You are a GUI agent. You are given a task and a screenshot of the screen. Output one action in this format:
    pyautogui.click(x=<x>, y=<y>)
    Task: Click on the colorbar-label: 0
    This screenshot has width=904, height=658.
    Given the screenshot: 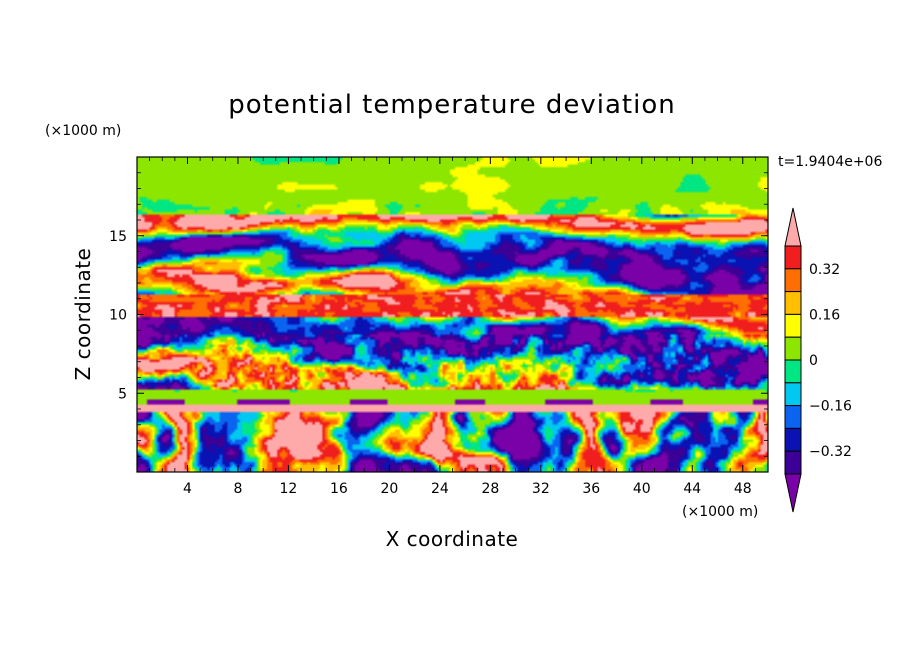 What is the action you would take?
    pyautogui.click(x=813, y=361)
    